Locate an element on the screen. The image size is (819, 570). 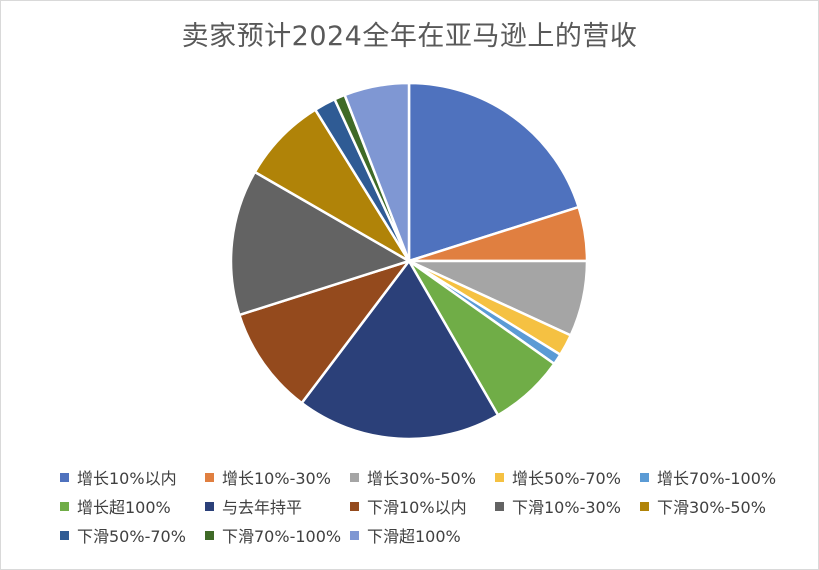
legend-item-7: 下滑10%以内 is located at coordinates (422, 506).